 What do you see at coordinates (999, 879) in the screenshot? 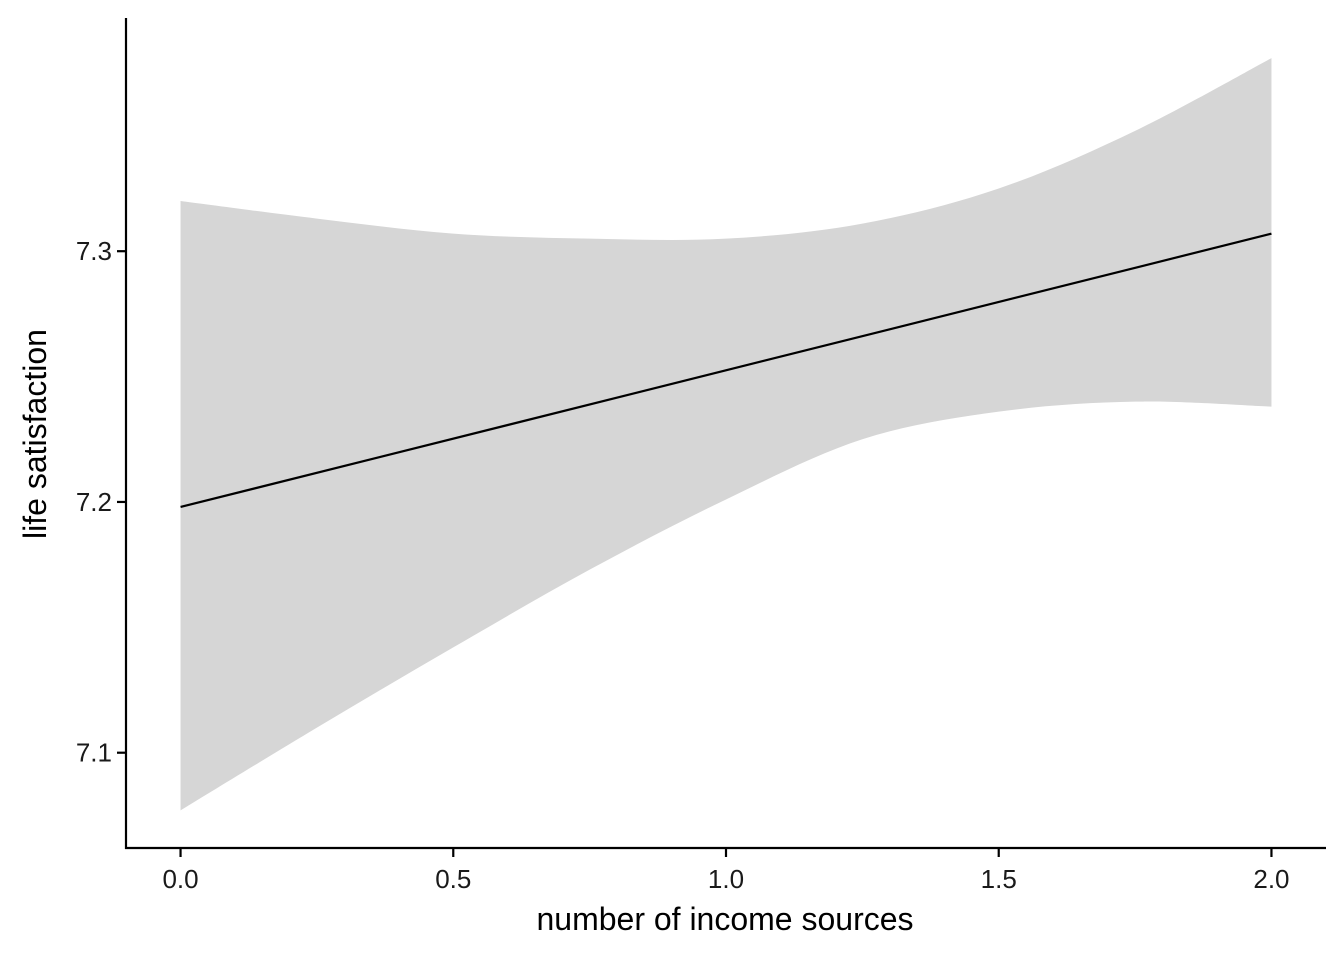
I see `x-tick-label: 1.5` at bounding box center [999, 879].